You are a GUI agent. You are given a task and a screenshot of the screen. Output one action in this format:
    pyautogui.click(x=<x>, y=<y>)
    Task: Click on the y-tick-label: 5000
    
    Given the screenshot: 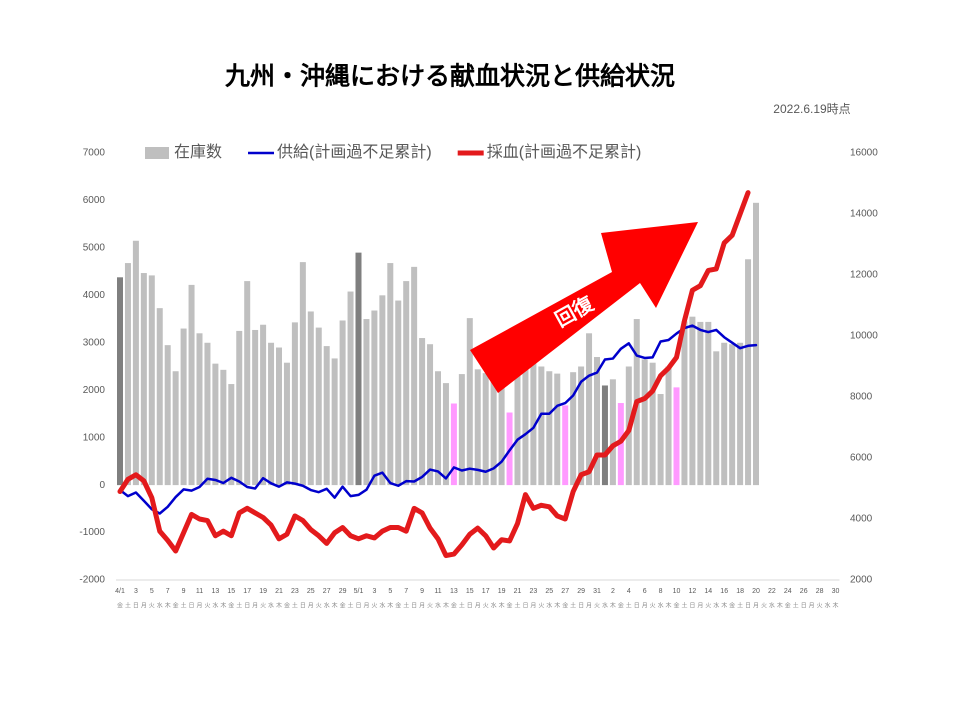 What is the action you would take?
    pyautogui.click(x=94, y=248)
    